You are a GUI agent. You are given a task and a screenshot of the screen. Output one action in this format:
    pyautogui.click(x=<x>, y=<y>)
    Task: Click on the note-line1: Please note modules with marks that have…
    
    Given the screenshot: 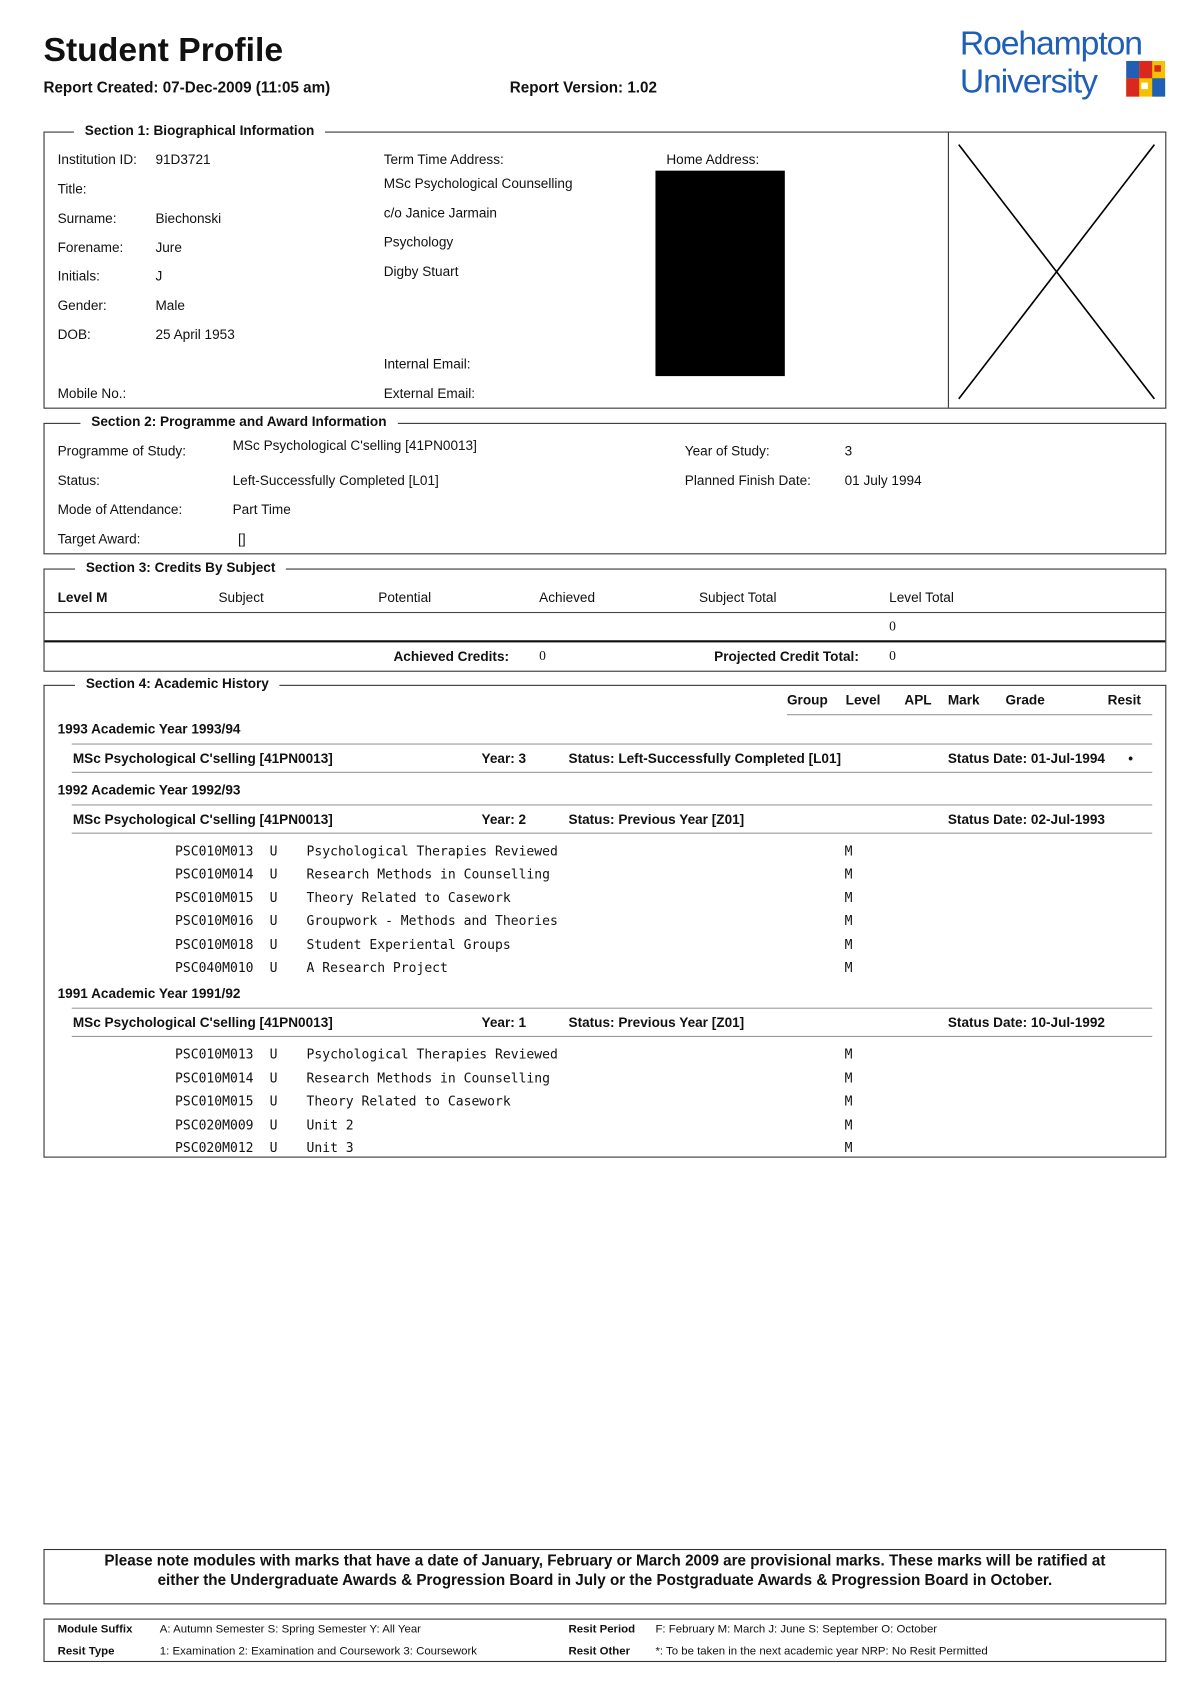 What is the action you would take?
    pyautogui.click(x=605, y=1560)
    